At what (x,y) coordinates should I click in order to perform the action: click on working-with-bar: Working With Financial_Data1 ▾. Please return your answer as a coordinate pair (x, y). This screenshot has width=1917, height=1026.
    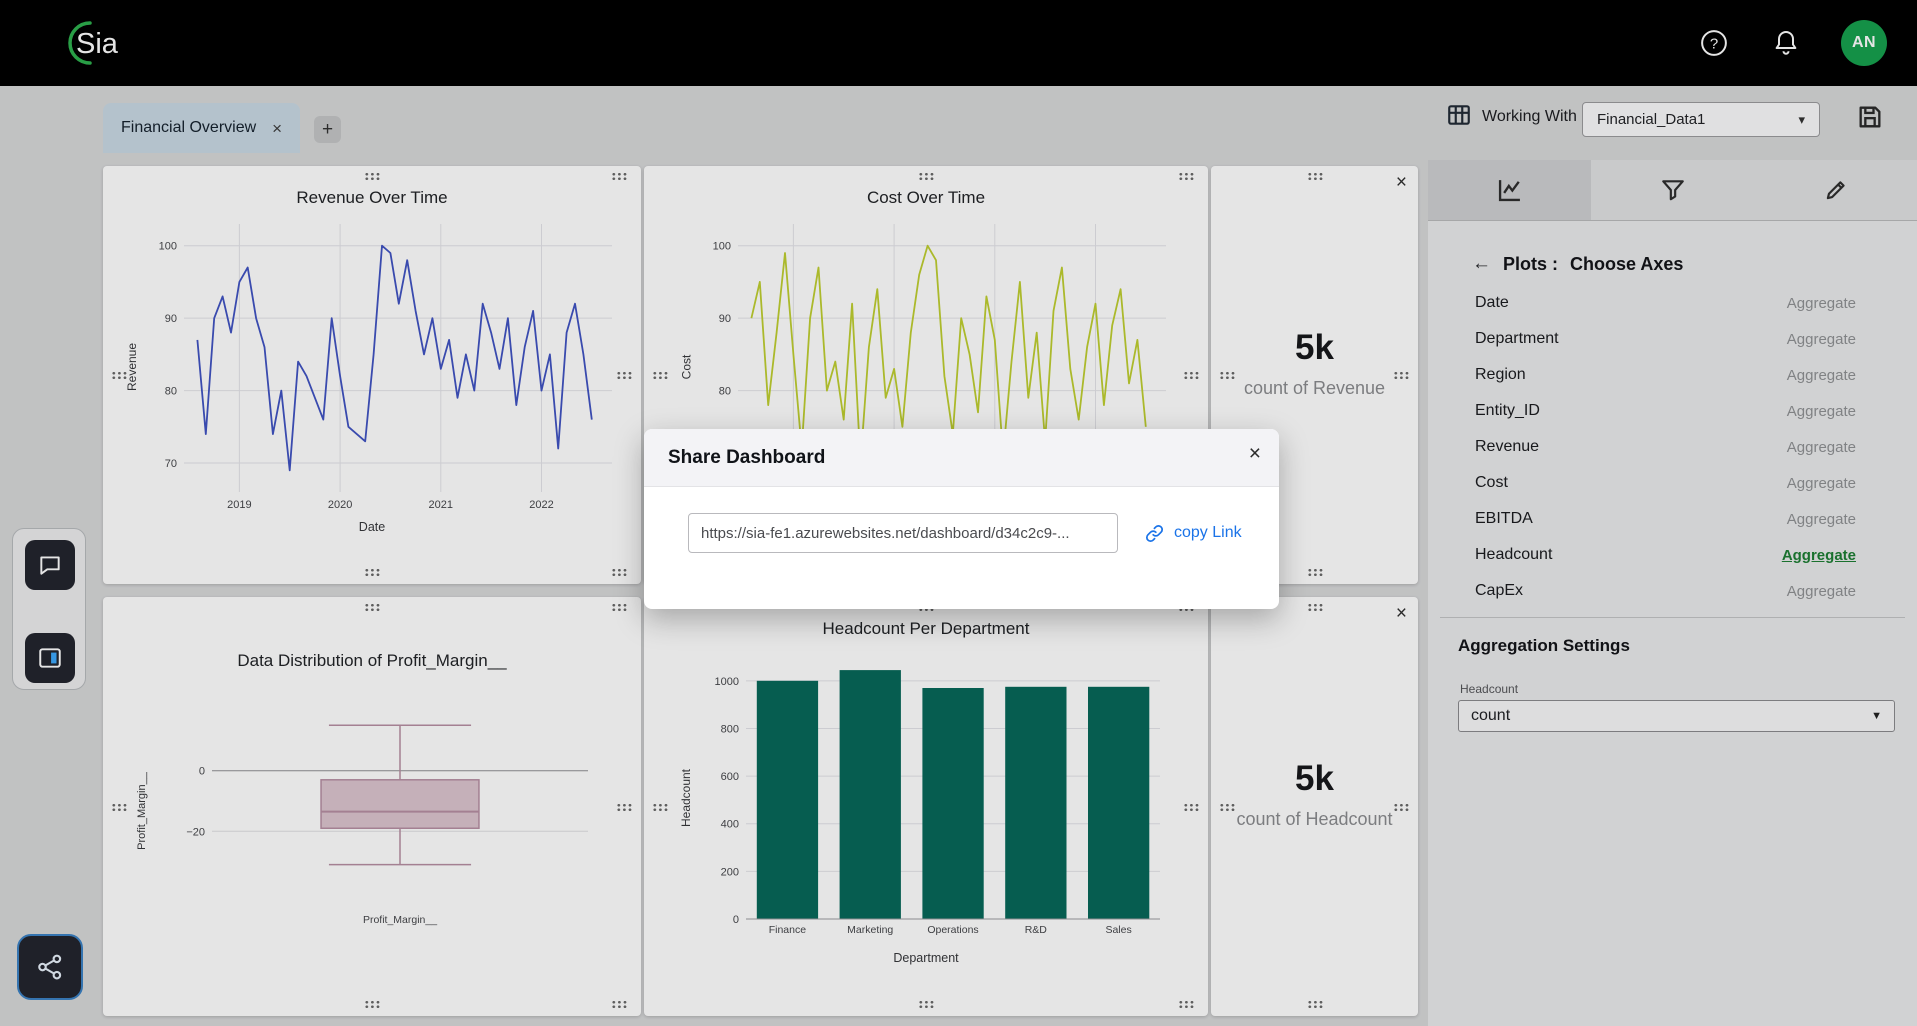
    Looking at the image, I should click on (1672, 122).